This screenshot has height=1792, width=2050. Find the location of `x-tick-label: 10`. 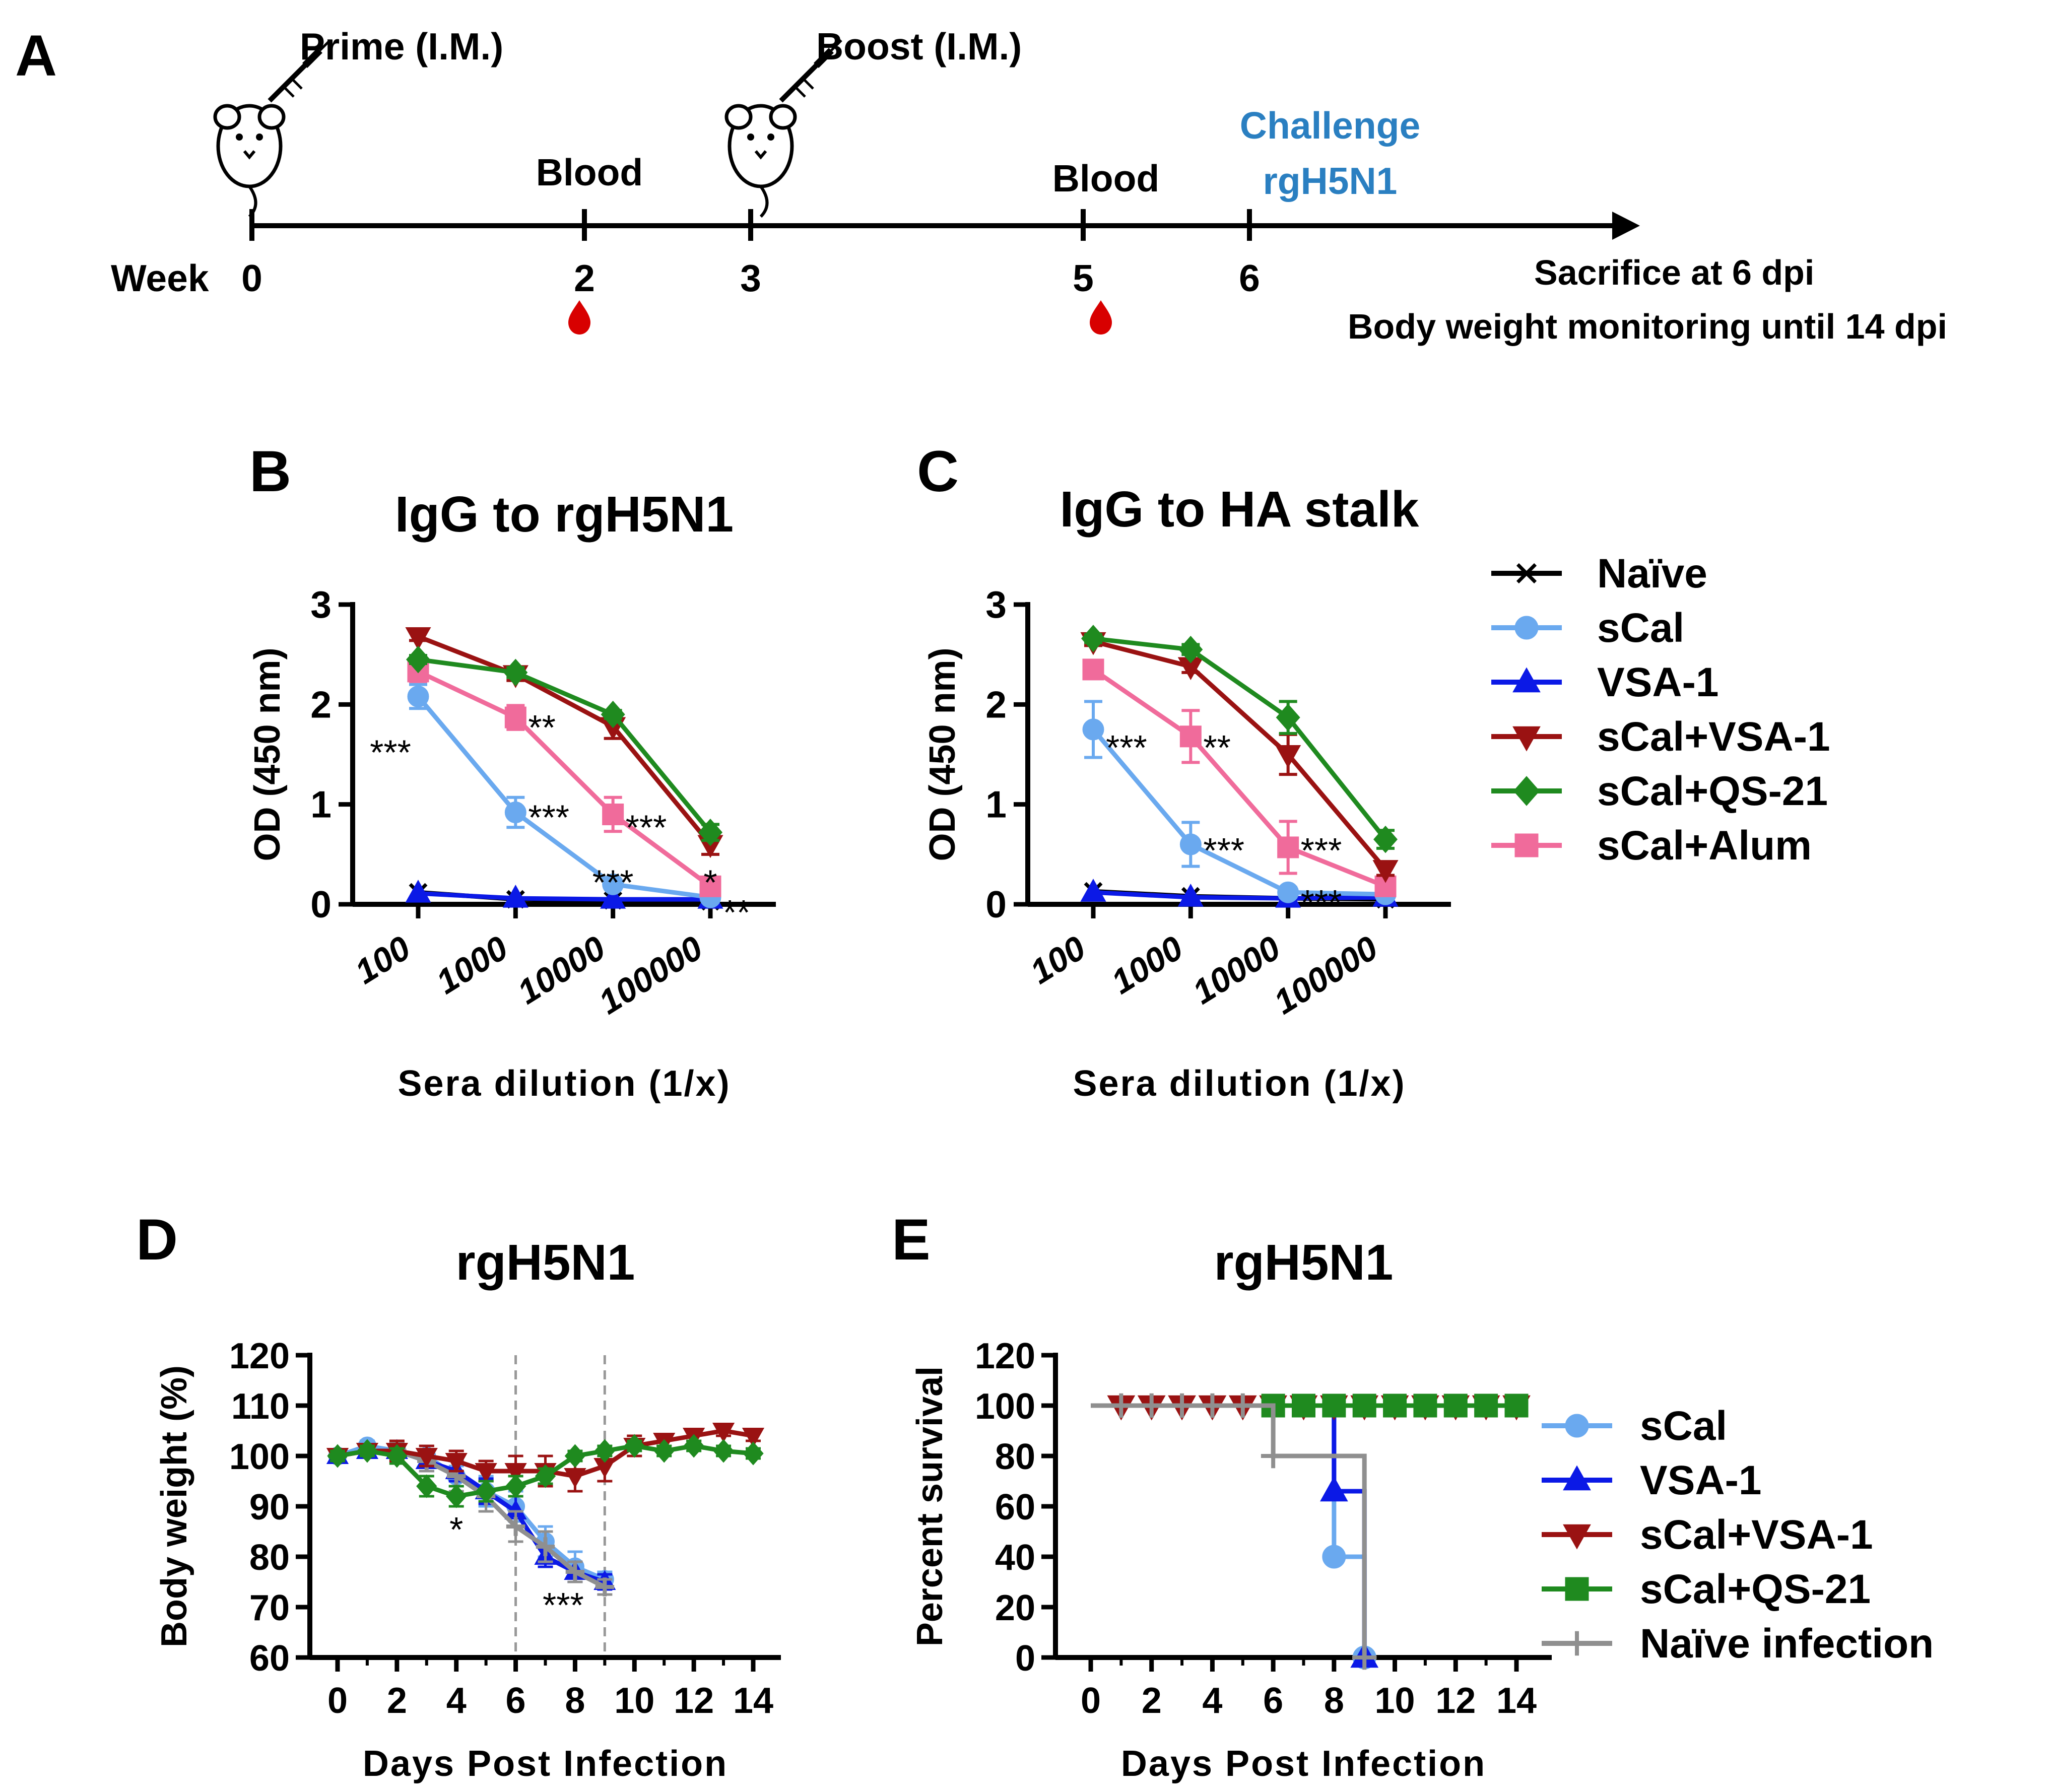

x-tick-label: 10 is located at coordinates (634, 1701).